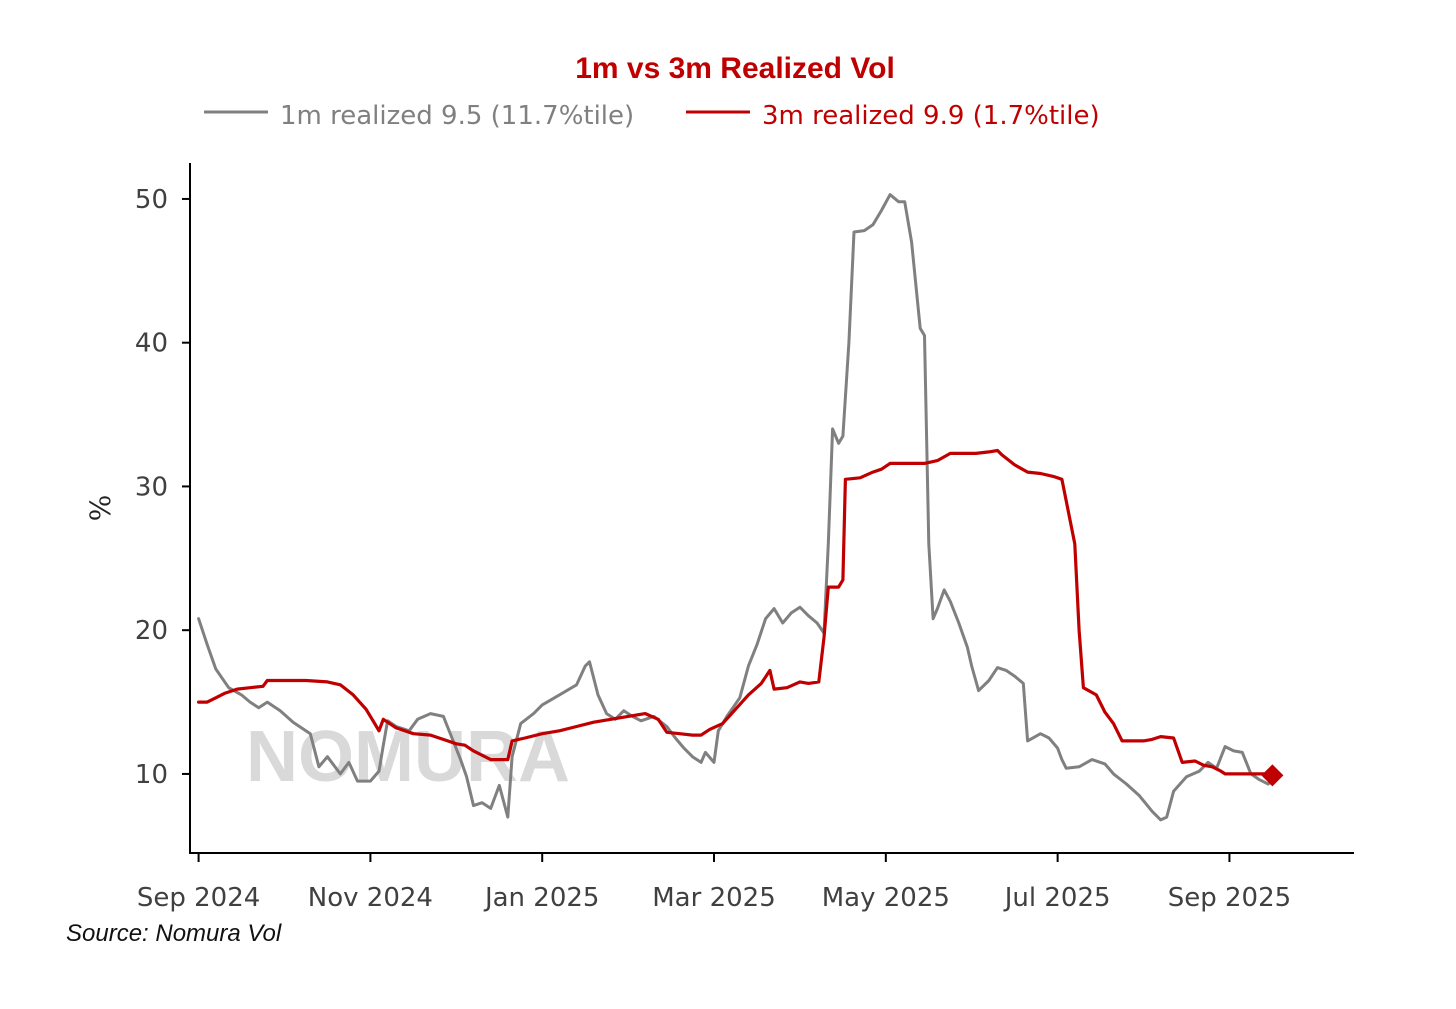  Describe the element at coordinates (151, 775) in the screenshot. I see `y-tick-label: 10` at that location.